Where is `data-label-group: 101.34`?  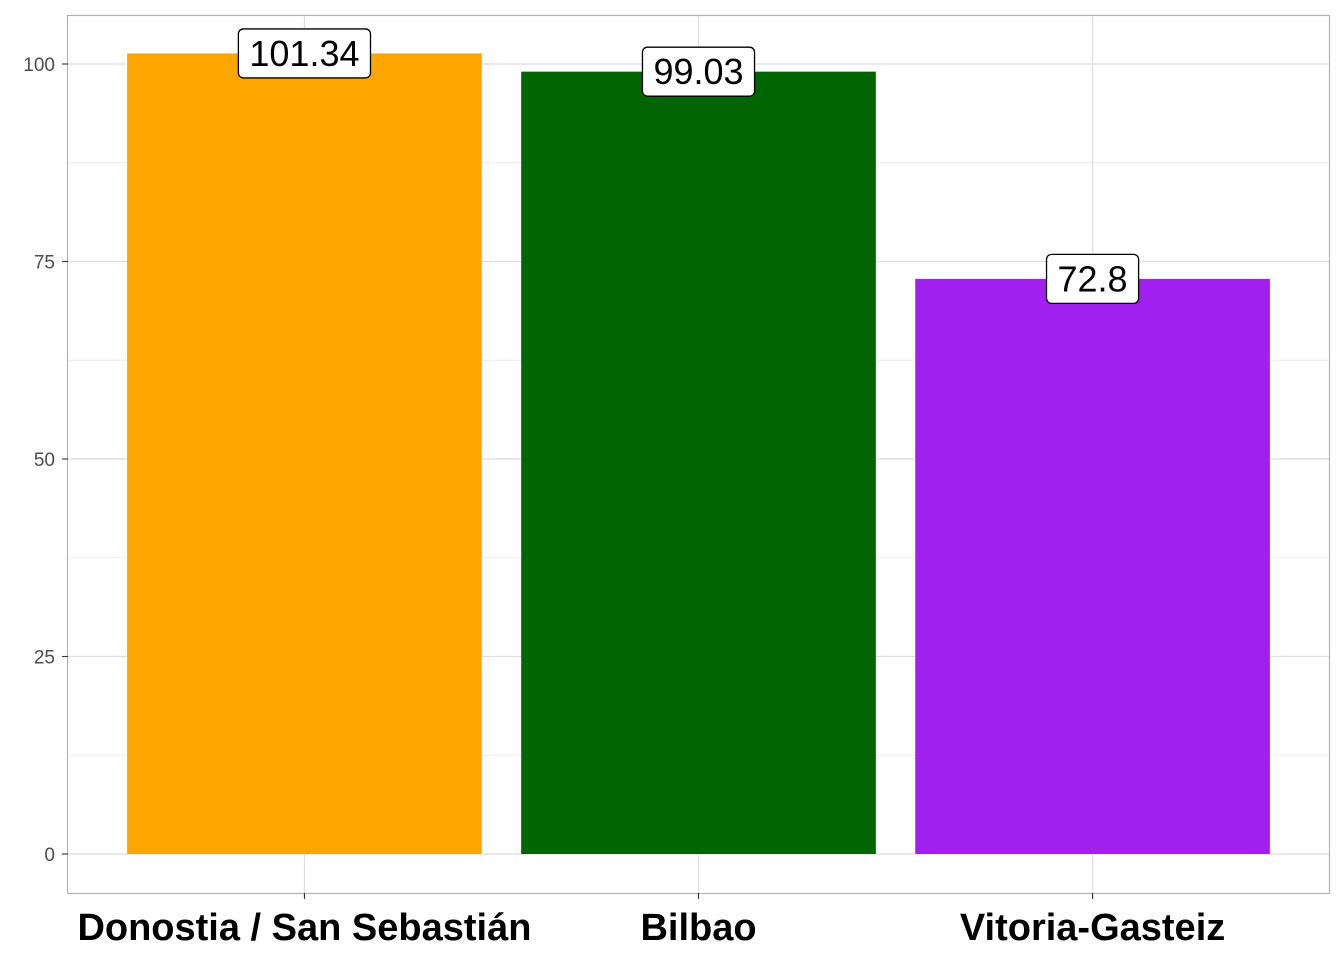
data-label-group: 101.34 is located at coordinates (304, 53).